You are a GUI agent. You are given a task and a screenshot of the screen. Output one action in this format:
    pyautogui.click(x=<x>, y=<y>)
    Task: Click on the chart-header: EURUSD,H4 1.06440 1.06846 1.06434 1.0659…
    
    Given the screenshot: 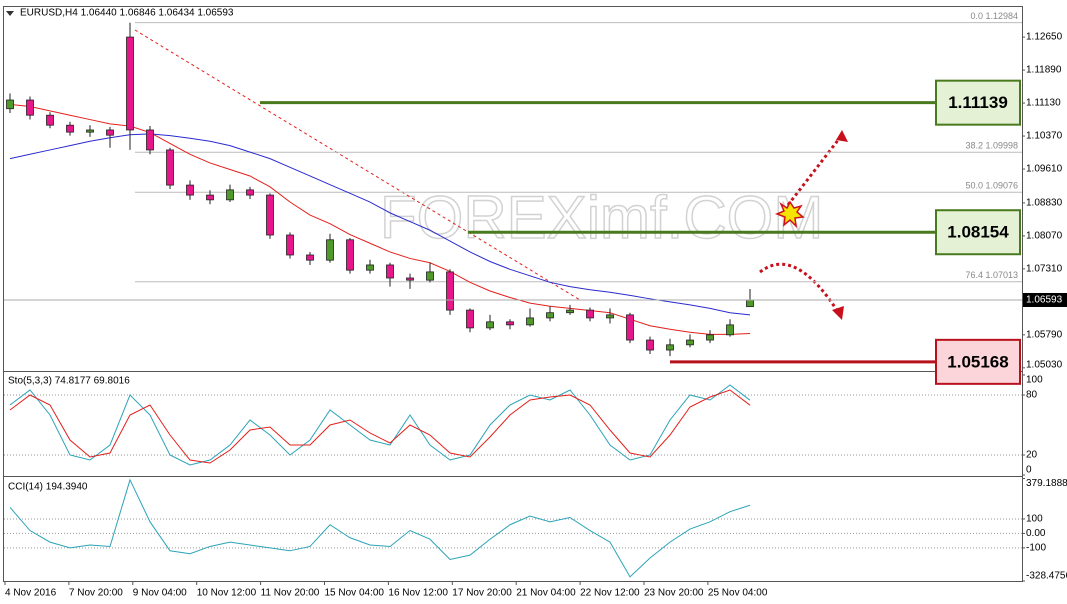 What is the action you would take?
    pyautogui.click(x=127, y=13)
    